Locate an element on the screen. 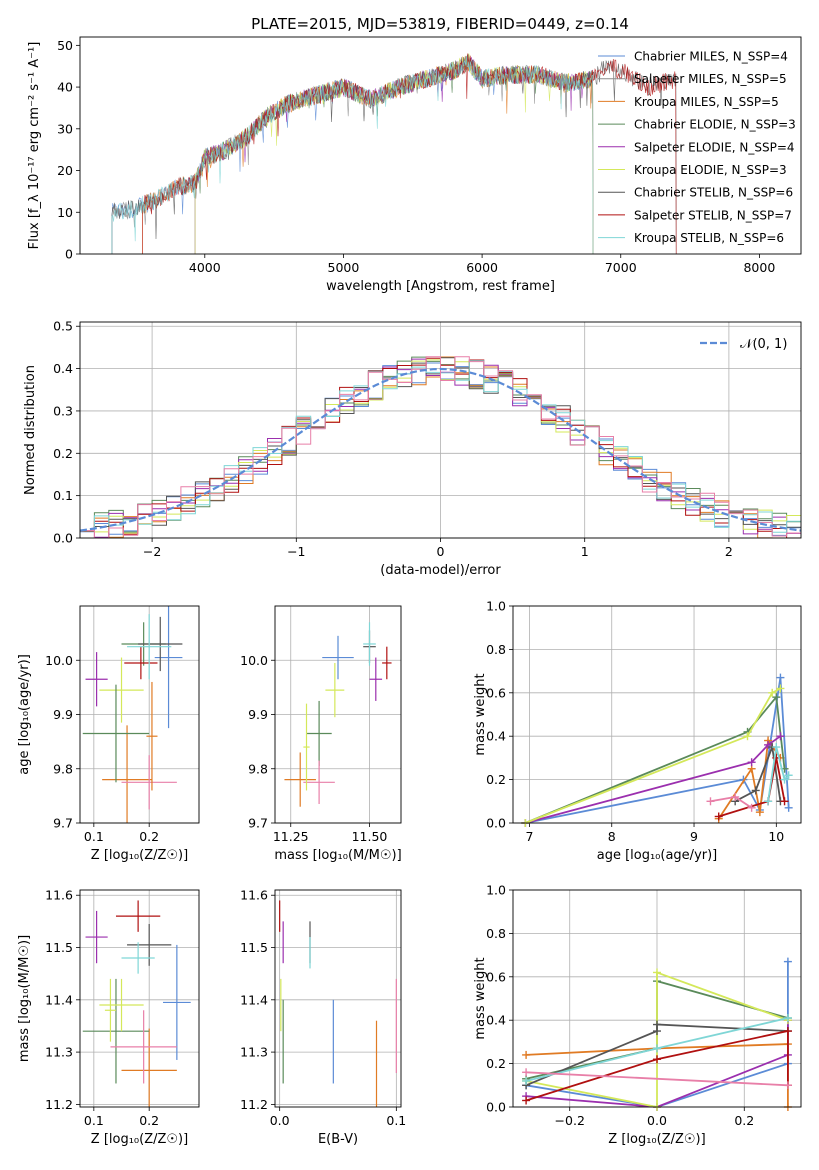  x-tick-label: 0.1 is located at coordinates (94, 1120).